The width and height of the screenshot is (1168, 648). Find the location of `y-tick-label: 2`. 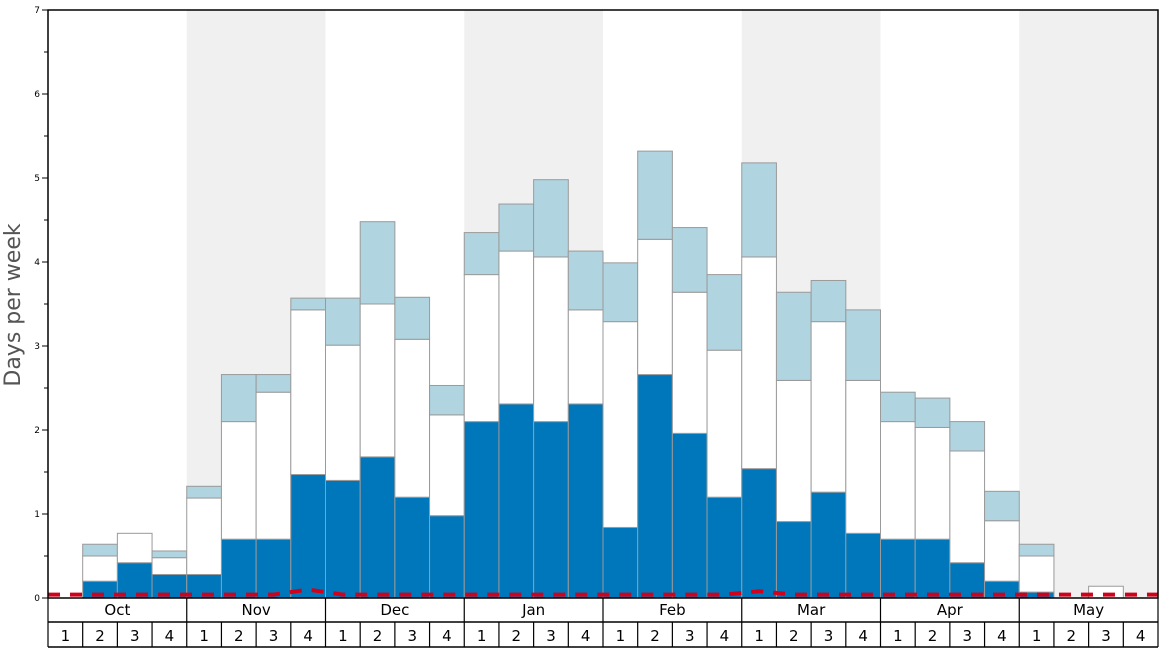

y-tick-label: 2 is located at coordinates (37, 431).